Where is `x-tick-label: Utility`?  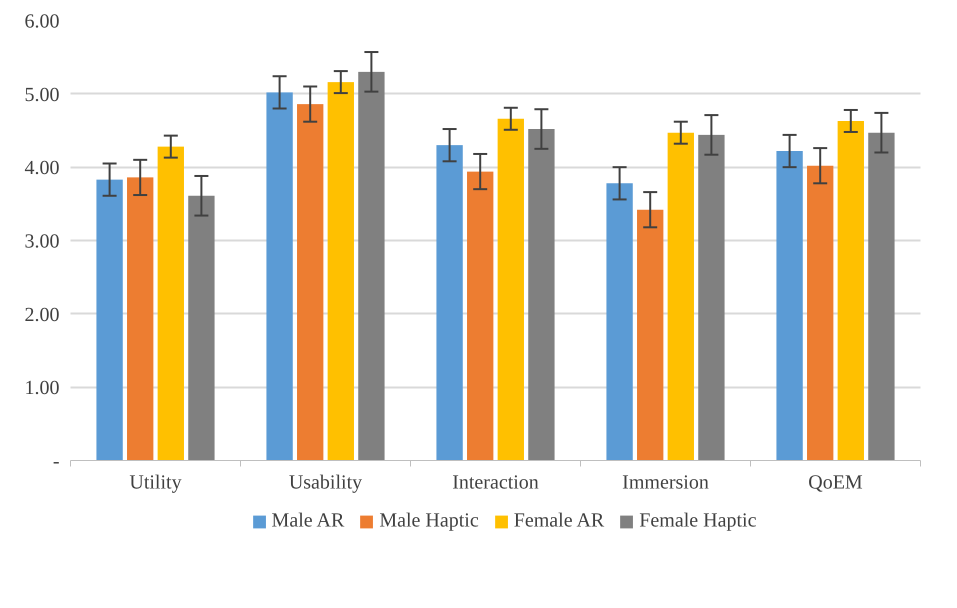
x-tick-label: Utility is located at coordinates (155, 483).